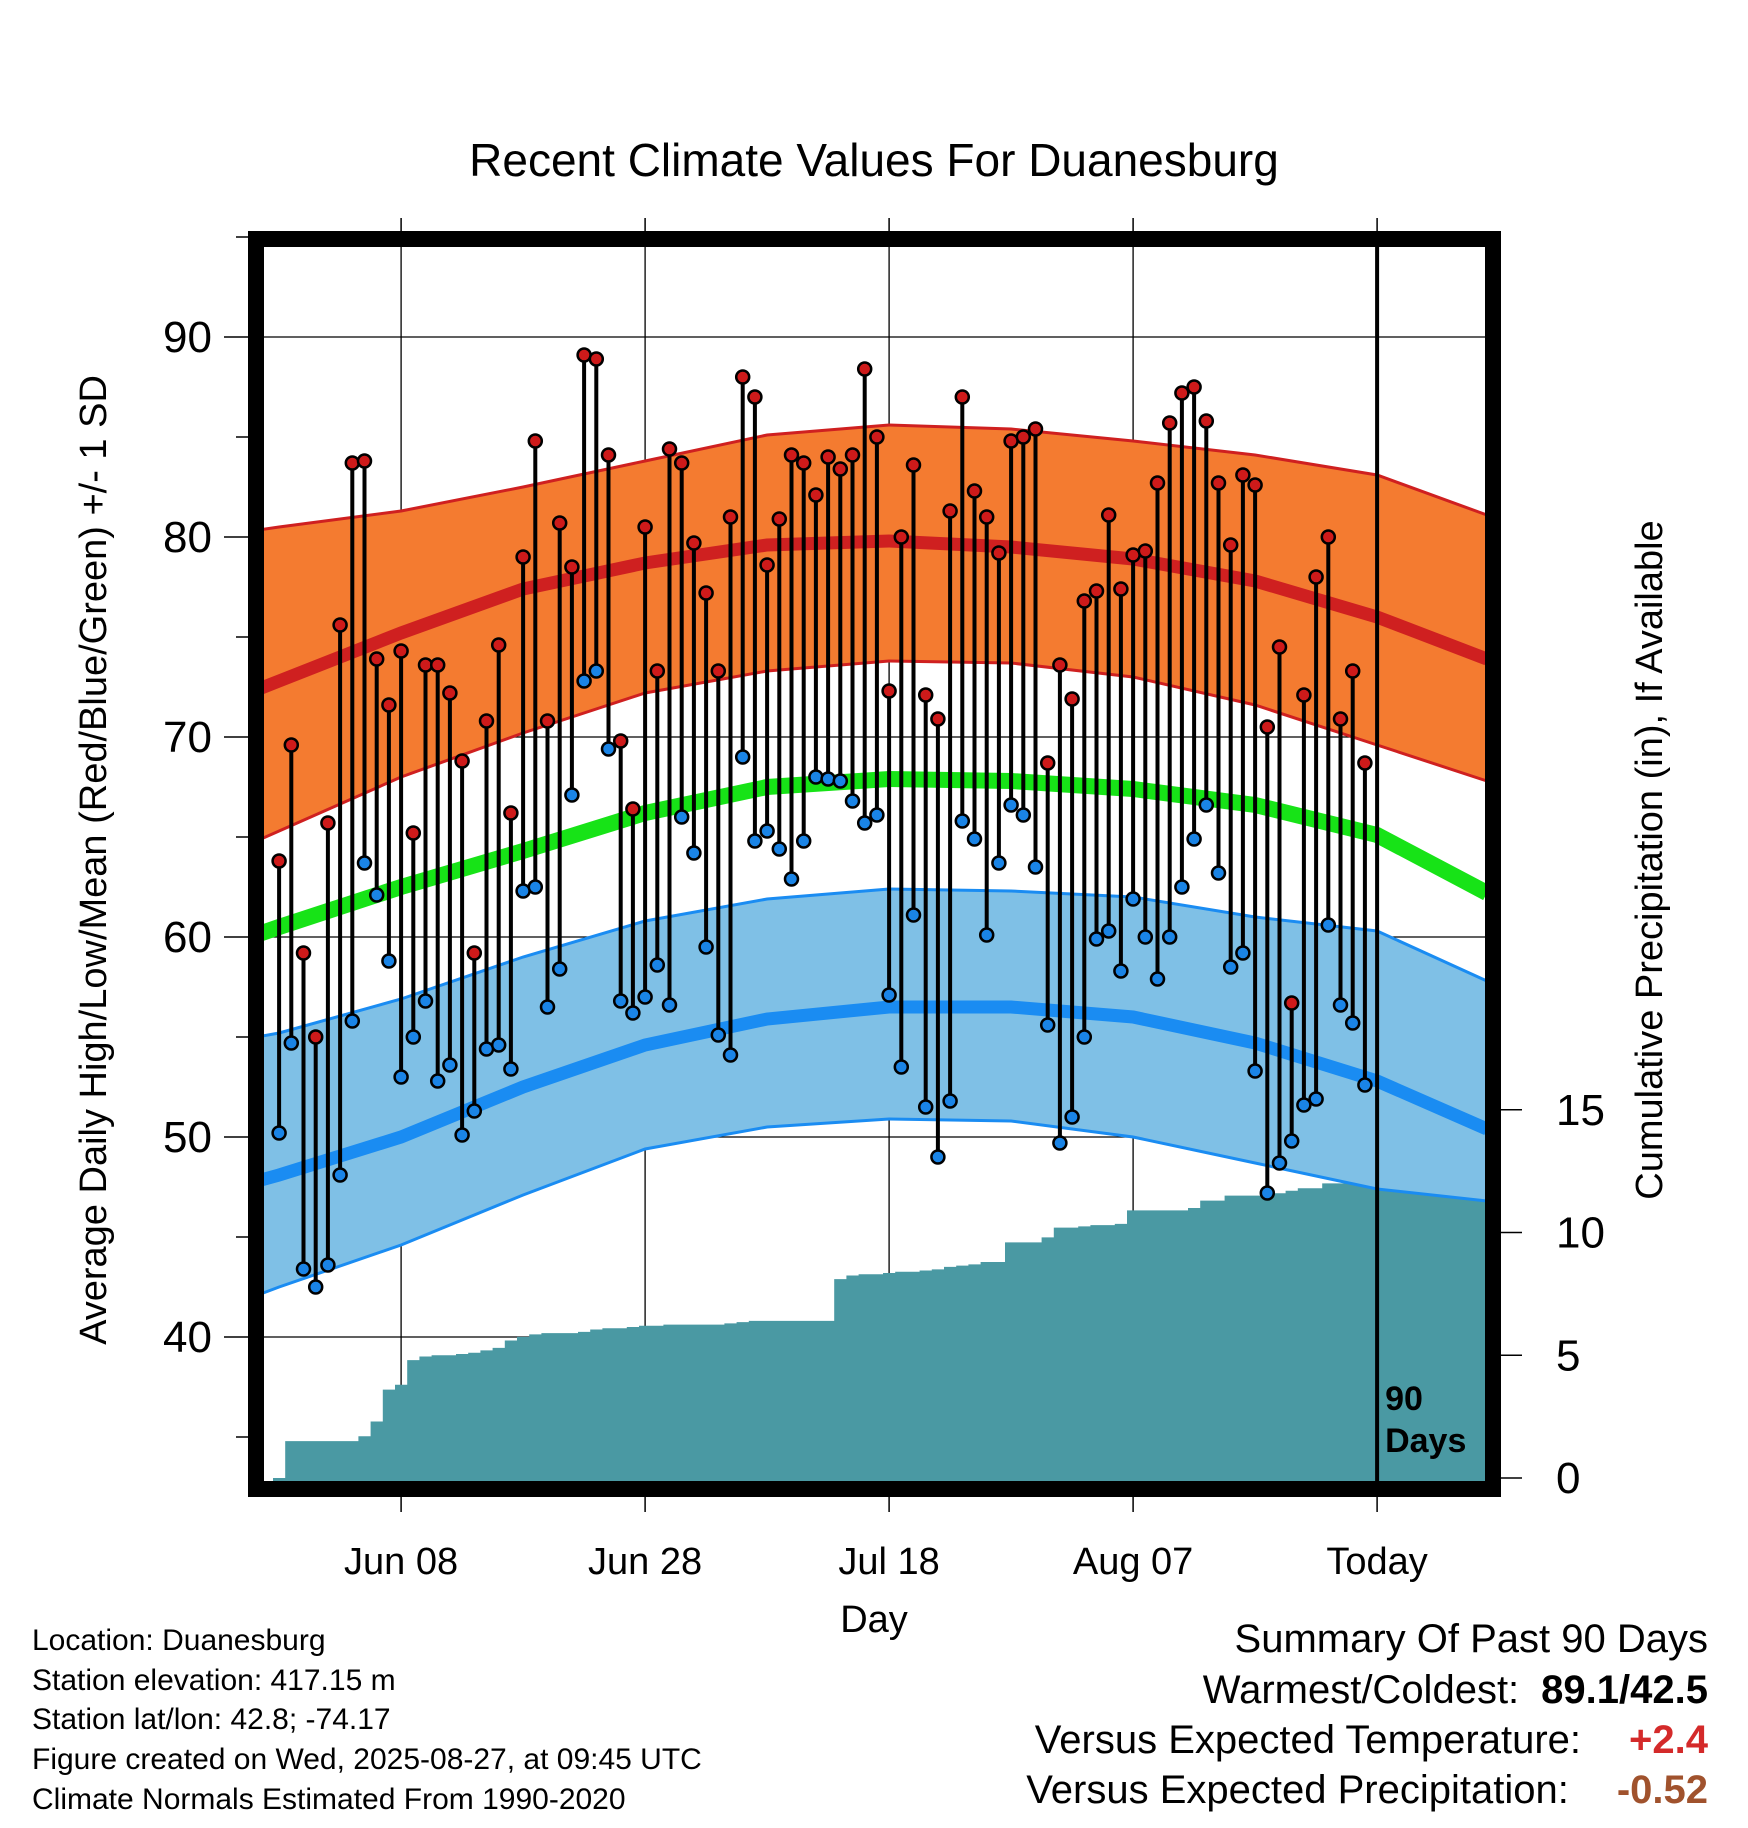 The height and width of the screenshot is (1828, 1748). Describe the element at coordinates (1580, 1233) in the screenshot. I see `y2-tick-label: 10` at that location.